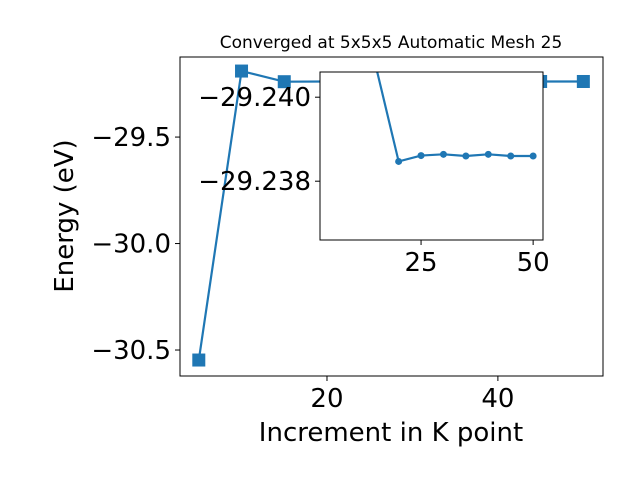 Image resolution: width=640 pixels, height=484 pixels. I want to click on x-tick-label: 20, so click(326, 399).